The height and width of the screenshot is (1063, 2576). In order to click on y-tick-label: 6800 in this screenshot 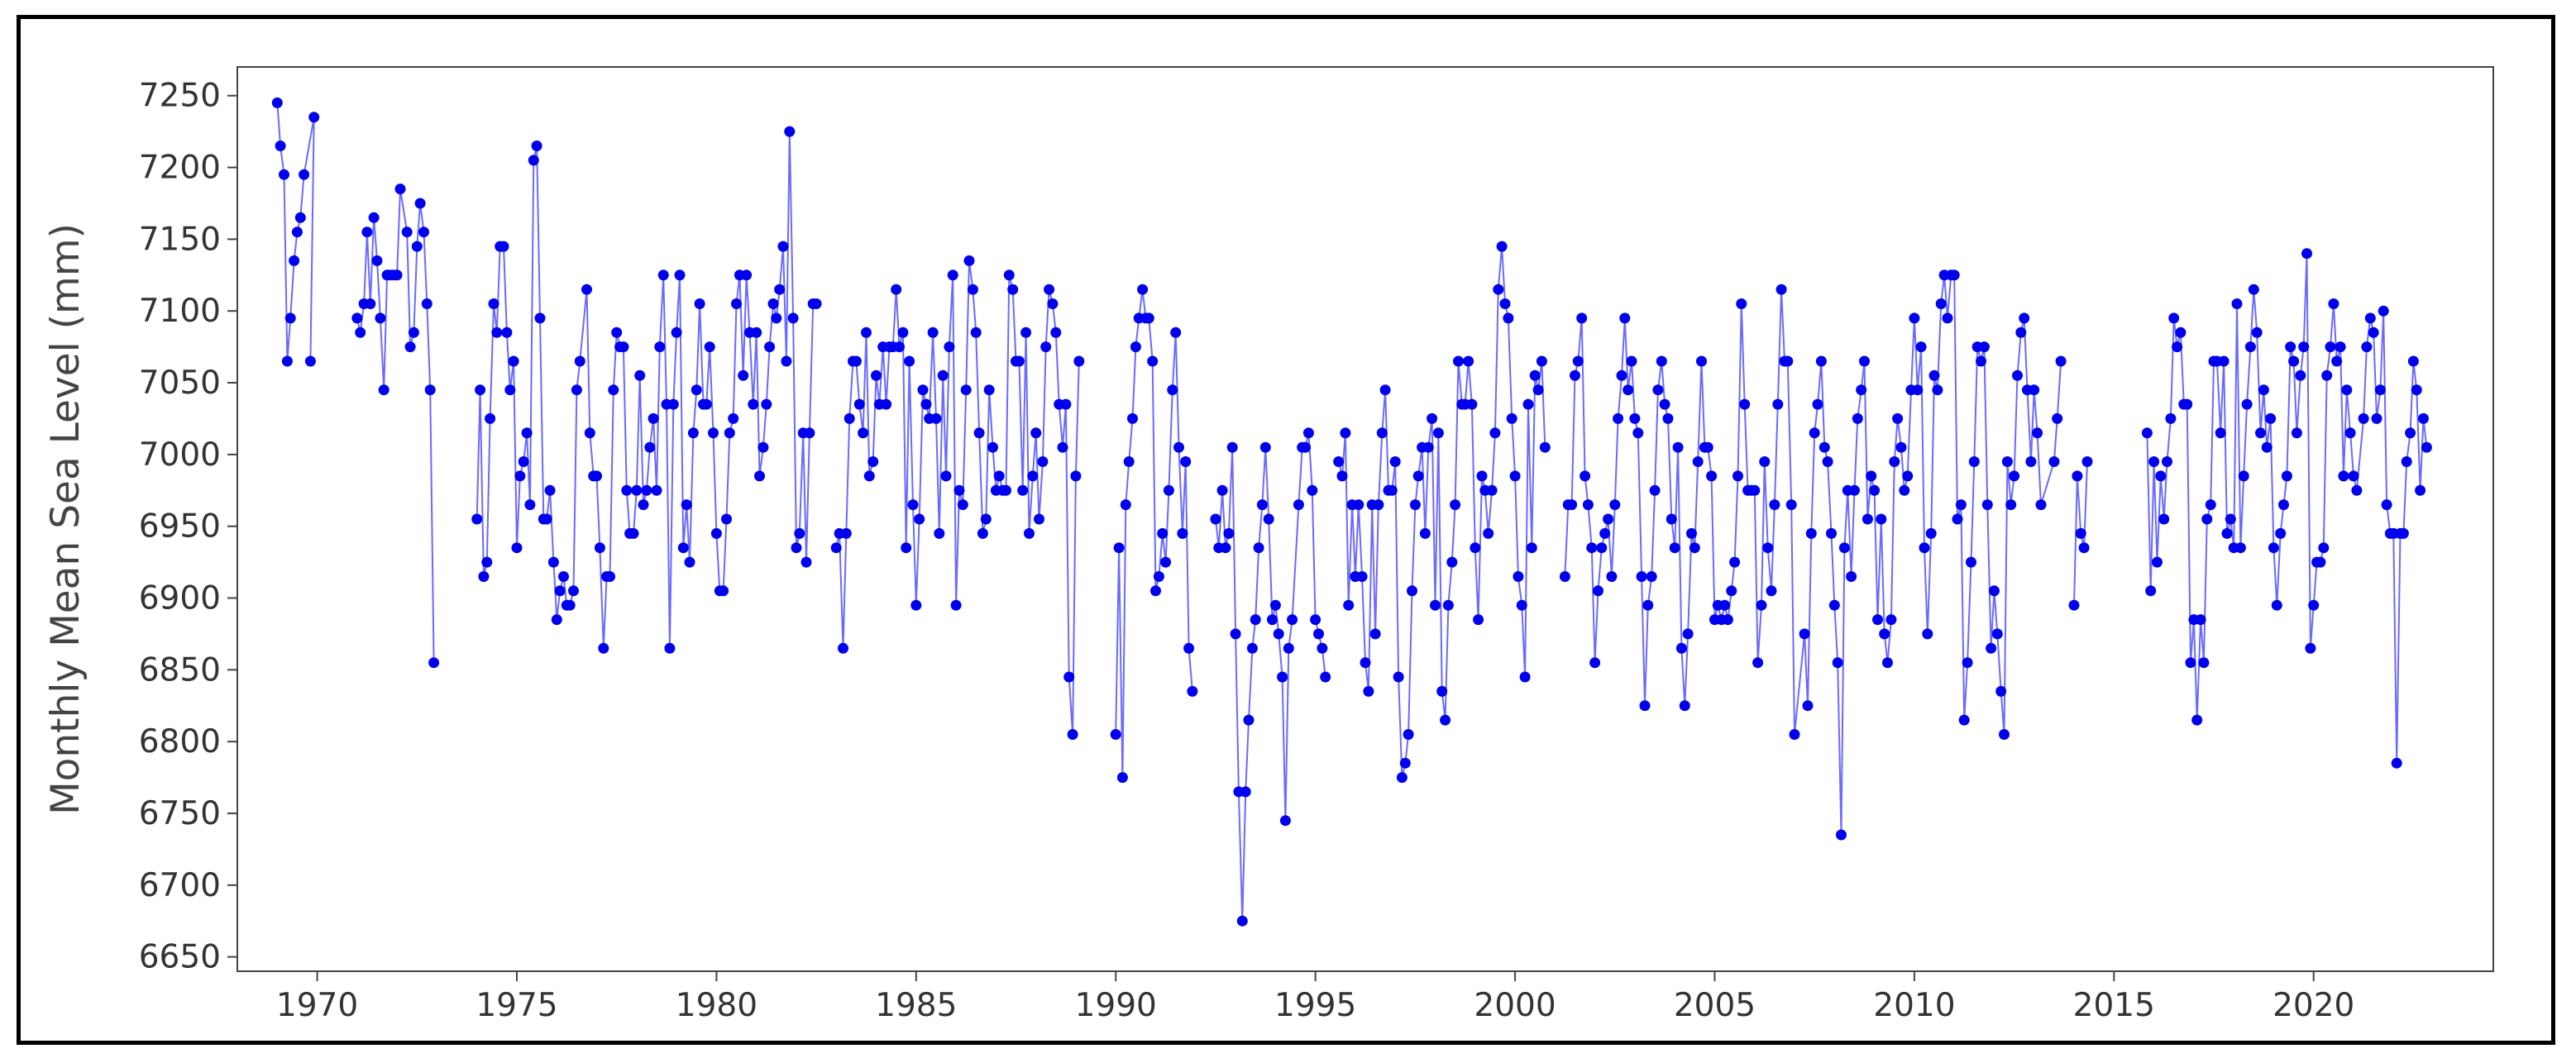, I will do `click(180, 742)`.